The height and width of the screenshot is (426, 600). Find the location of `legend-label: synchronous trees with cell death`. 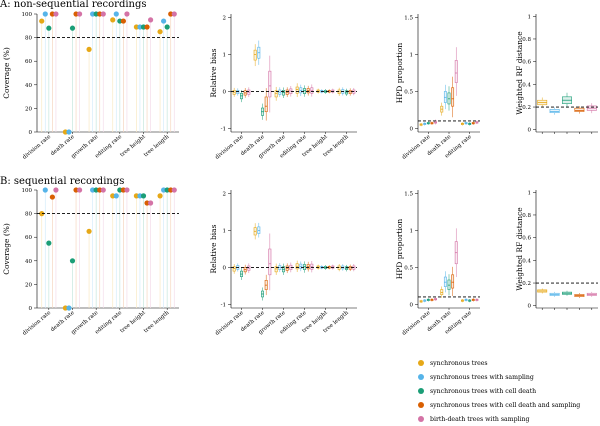

legend-label: synchronous trees with cell death is located at coordinates (483, 391).